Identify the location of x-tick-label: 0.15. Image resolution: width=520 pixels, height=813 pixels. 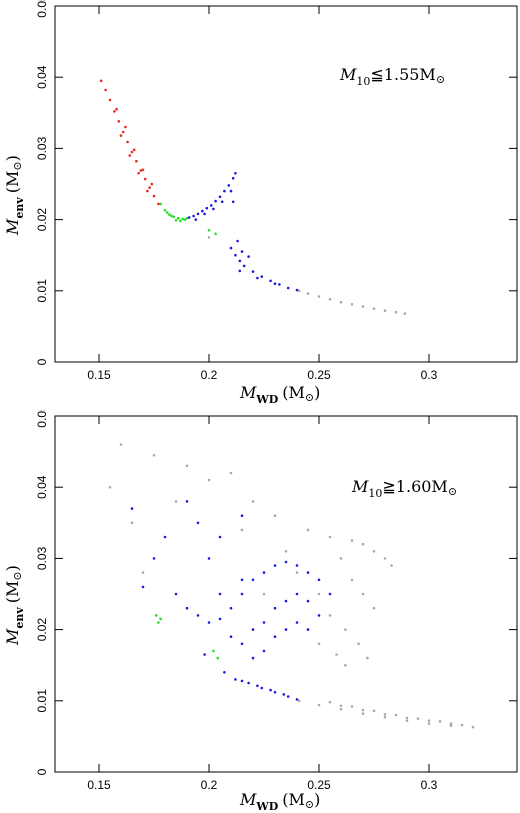
(99, 375).